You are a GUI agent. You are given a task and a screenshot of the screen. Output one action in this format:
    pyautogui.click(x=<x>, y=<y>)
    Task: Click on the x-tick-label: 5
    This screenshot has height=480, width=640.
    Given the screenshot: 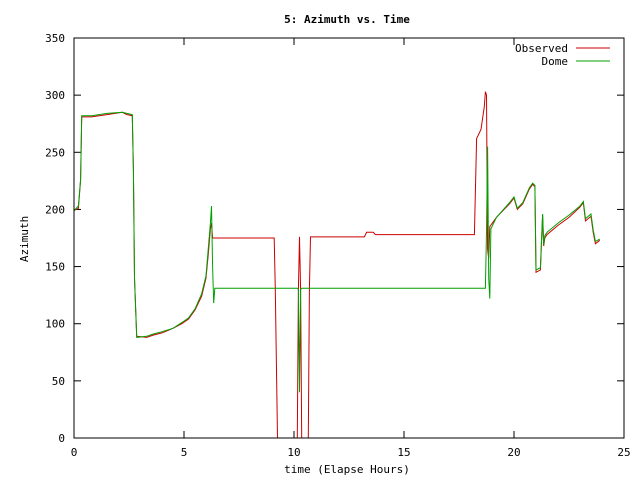 What is the action you would take?
    pyautogui.click(x=184, y=452)
    